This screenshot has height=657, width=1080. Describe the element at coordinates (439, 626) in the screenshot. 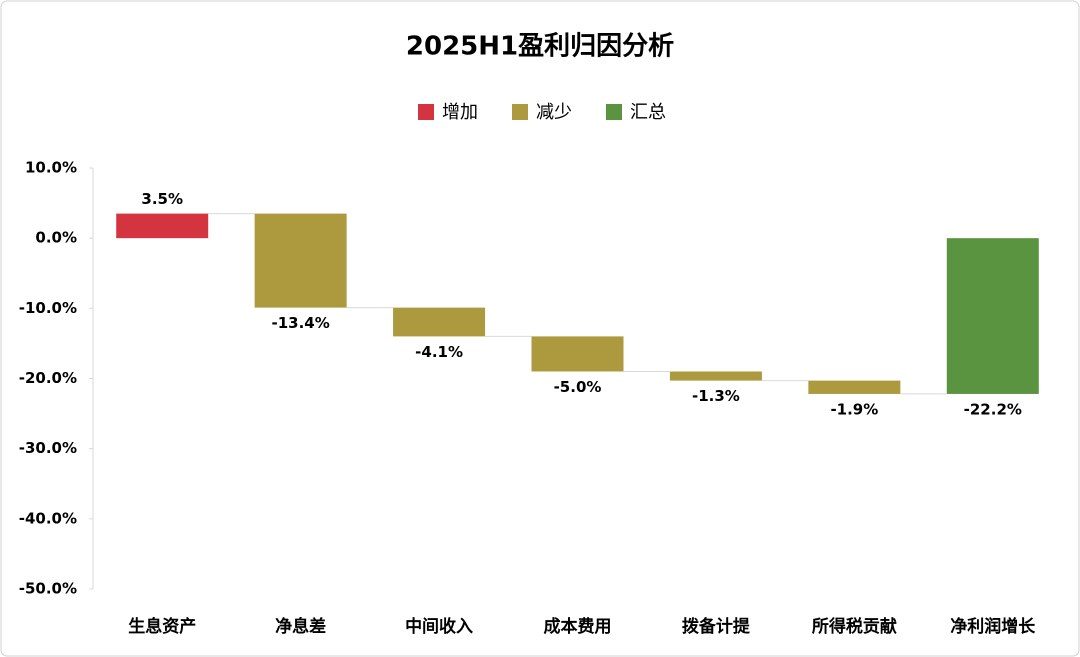

I see `x-tick-label: 中间收入` at that location.